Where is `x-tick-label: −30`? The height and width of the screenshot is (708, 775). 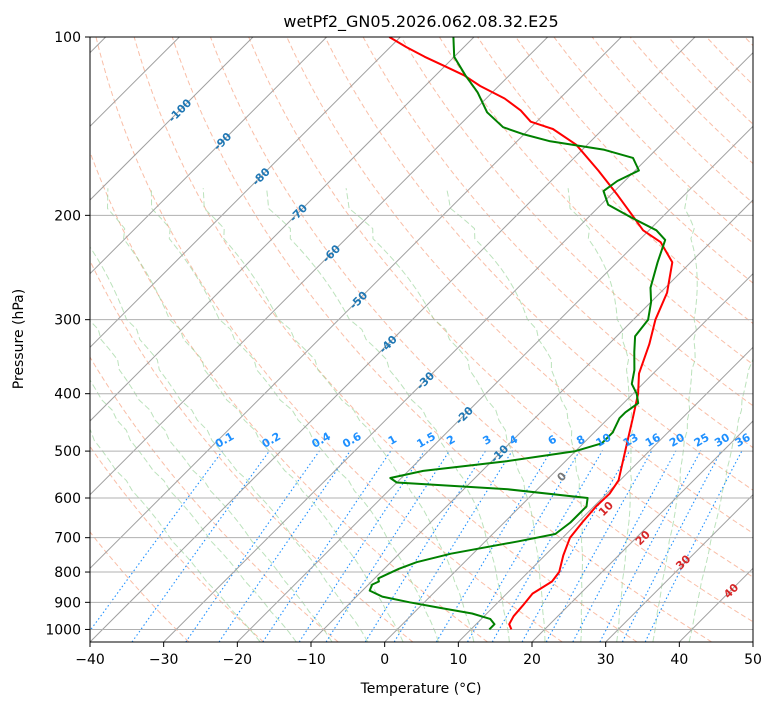
x-tick-label: −30 is located at coordinates (164, 660).